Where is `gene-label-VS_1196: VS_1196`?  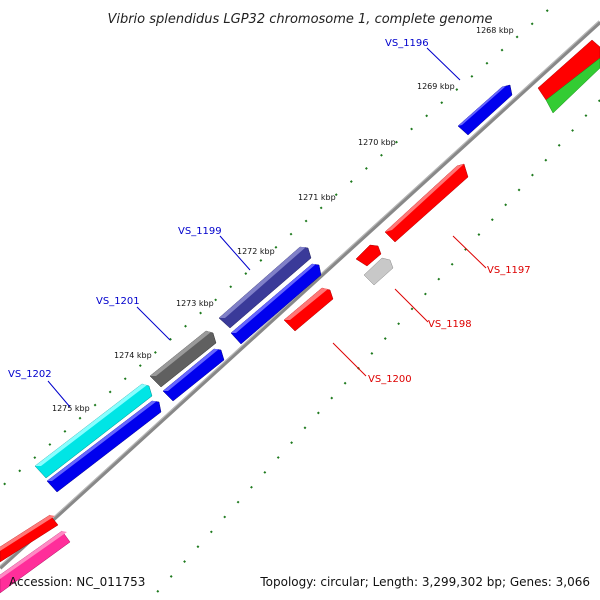
gene-label-VS_1196: VS_1196 is located at coordinates (407, 43).